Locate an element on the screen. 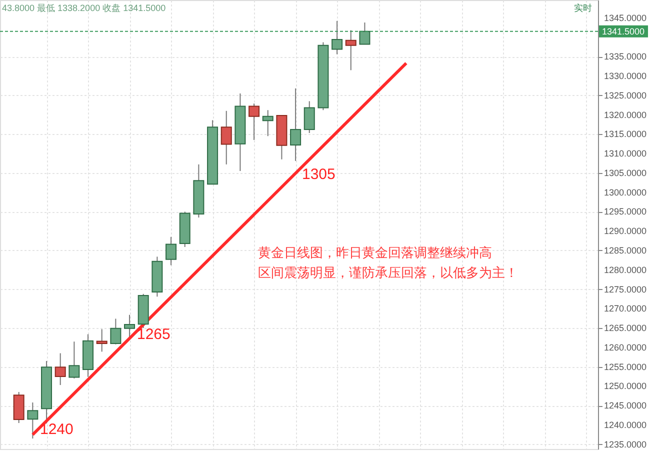 The image size is (650, 455). y-tick-label: 1245.0000 is located at coordinates (625, 405).